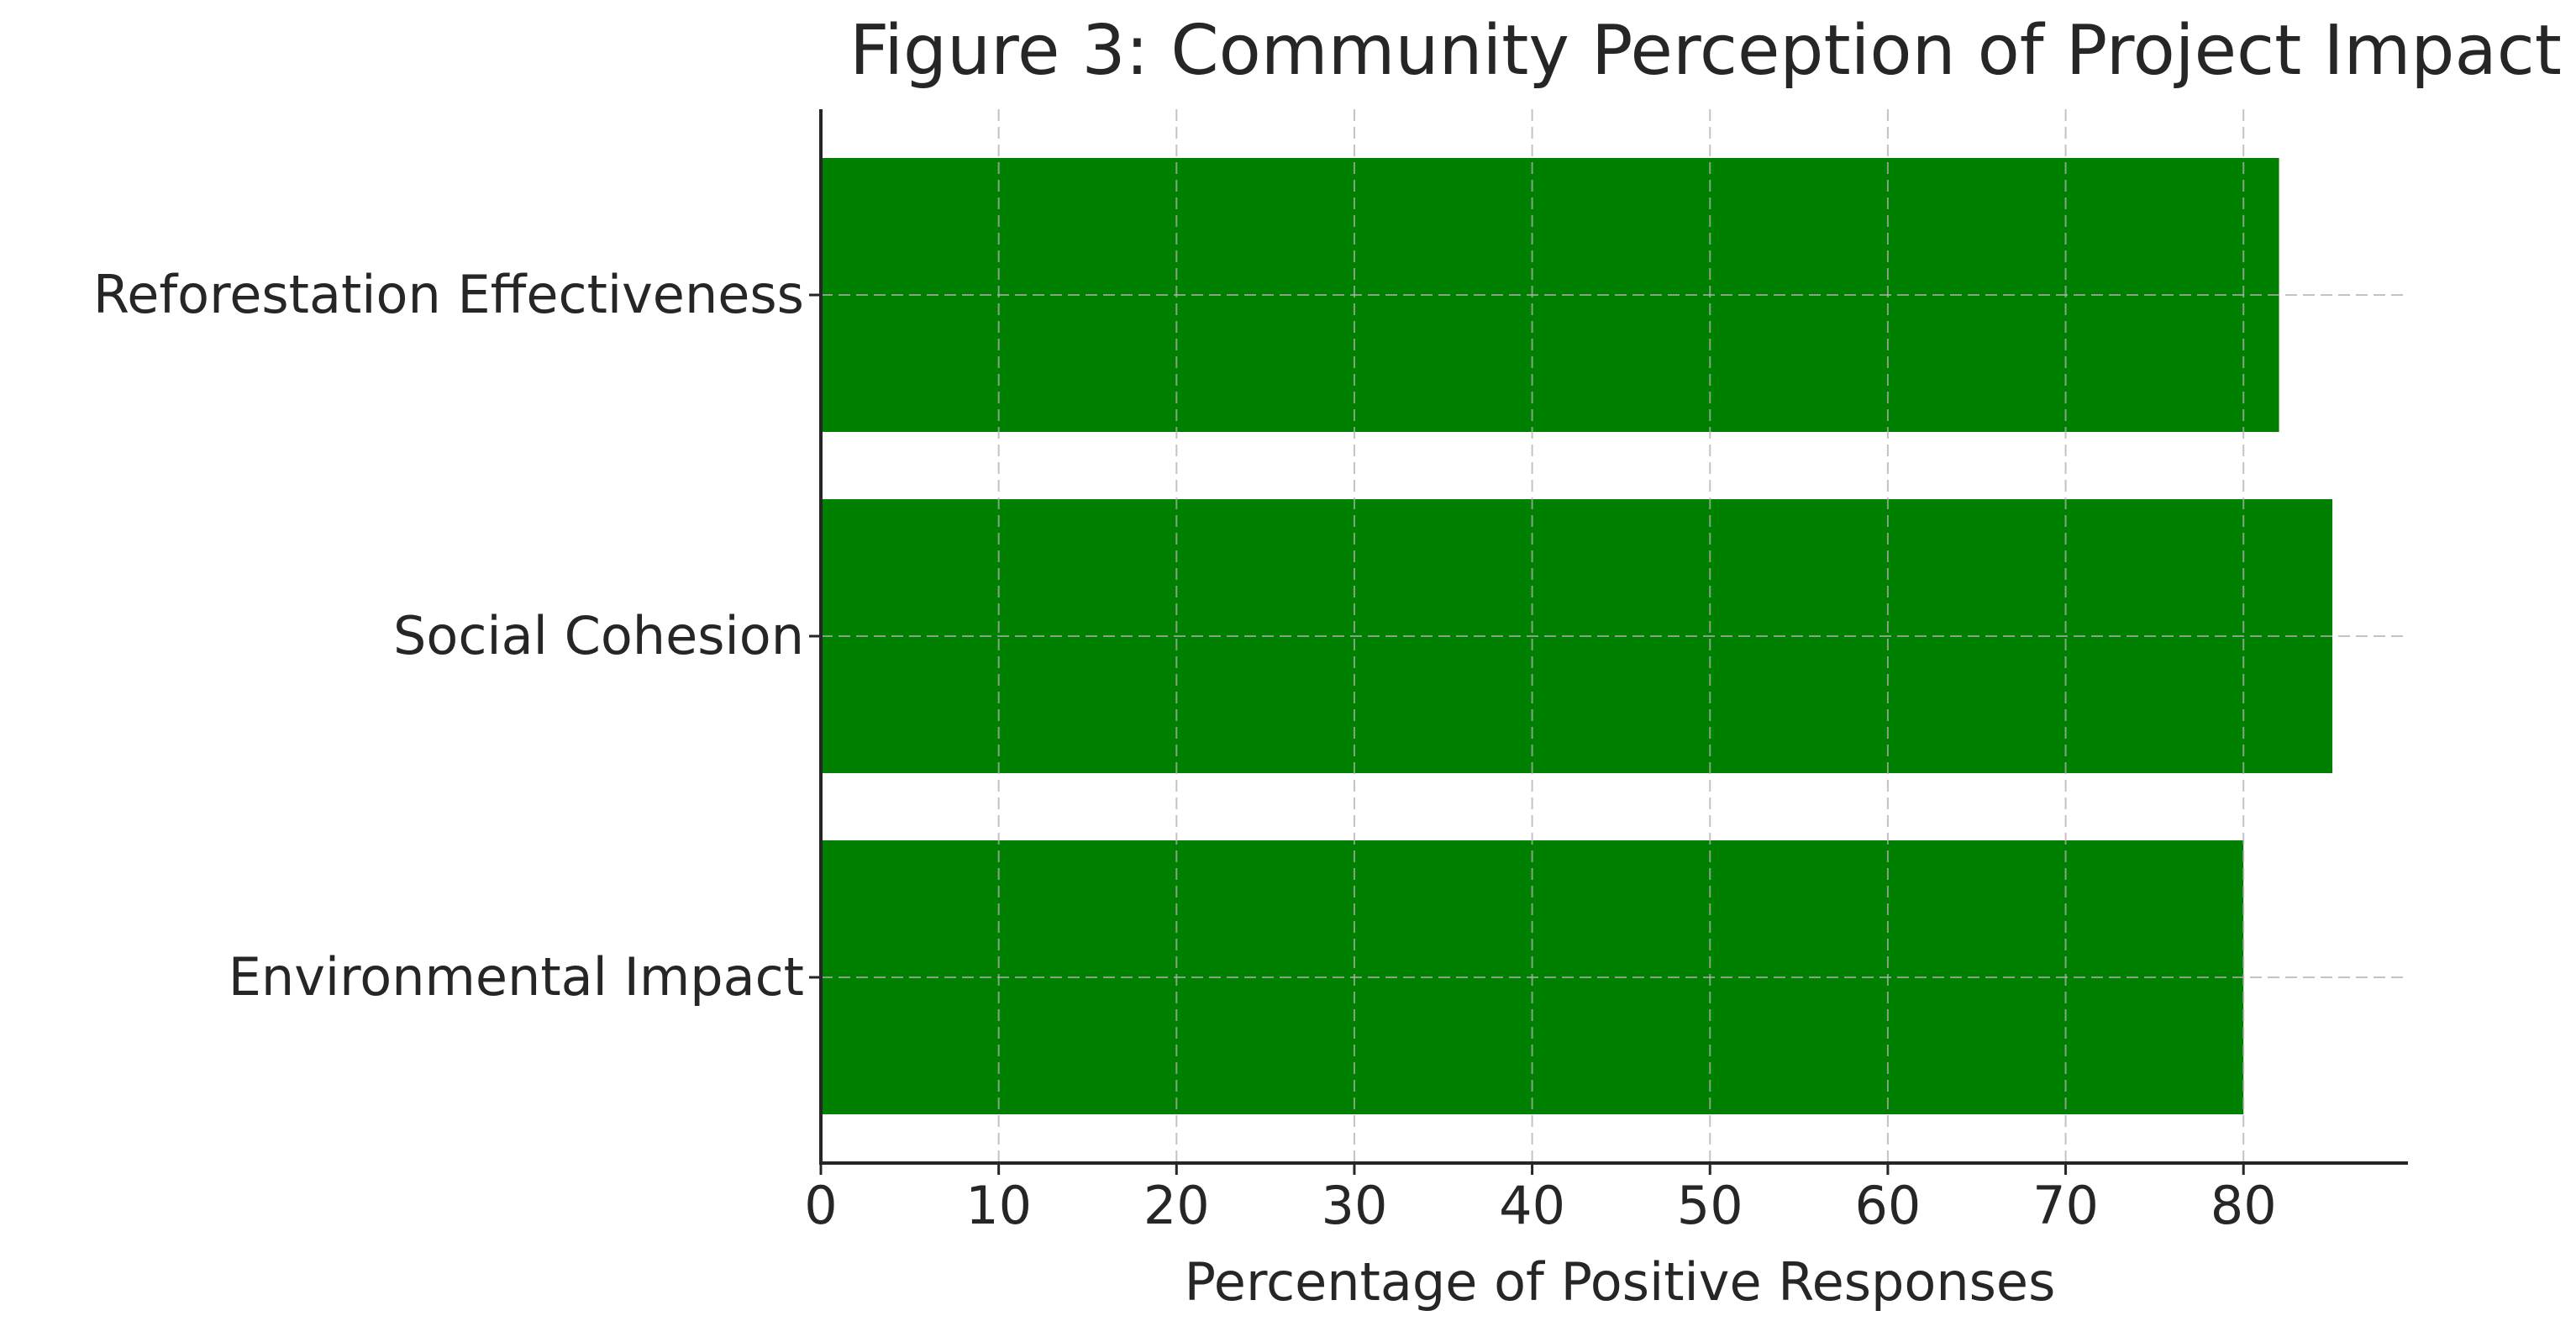  What do you see at coordinates (1620, 1282) in the screenshot?
I see `x-axis-label: Percentage of Positive Responses` at bounding box center [1620, 1282].